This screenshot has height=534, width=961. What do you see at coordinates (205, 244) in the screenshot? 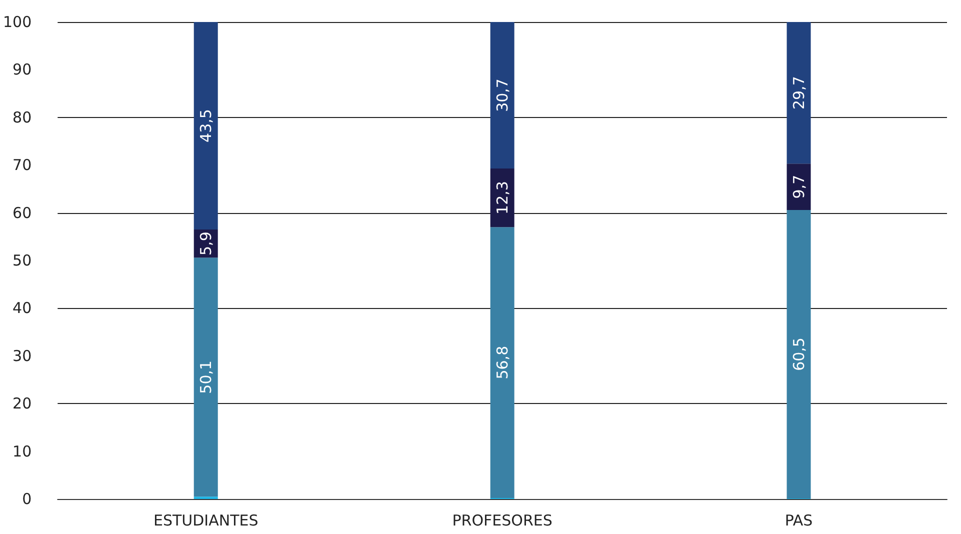
I see `data-label: 5,9` at bounding box center [205, 244].